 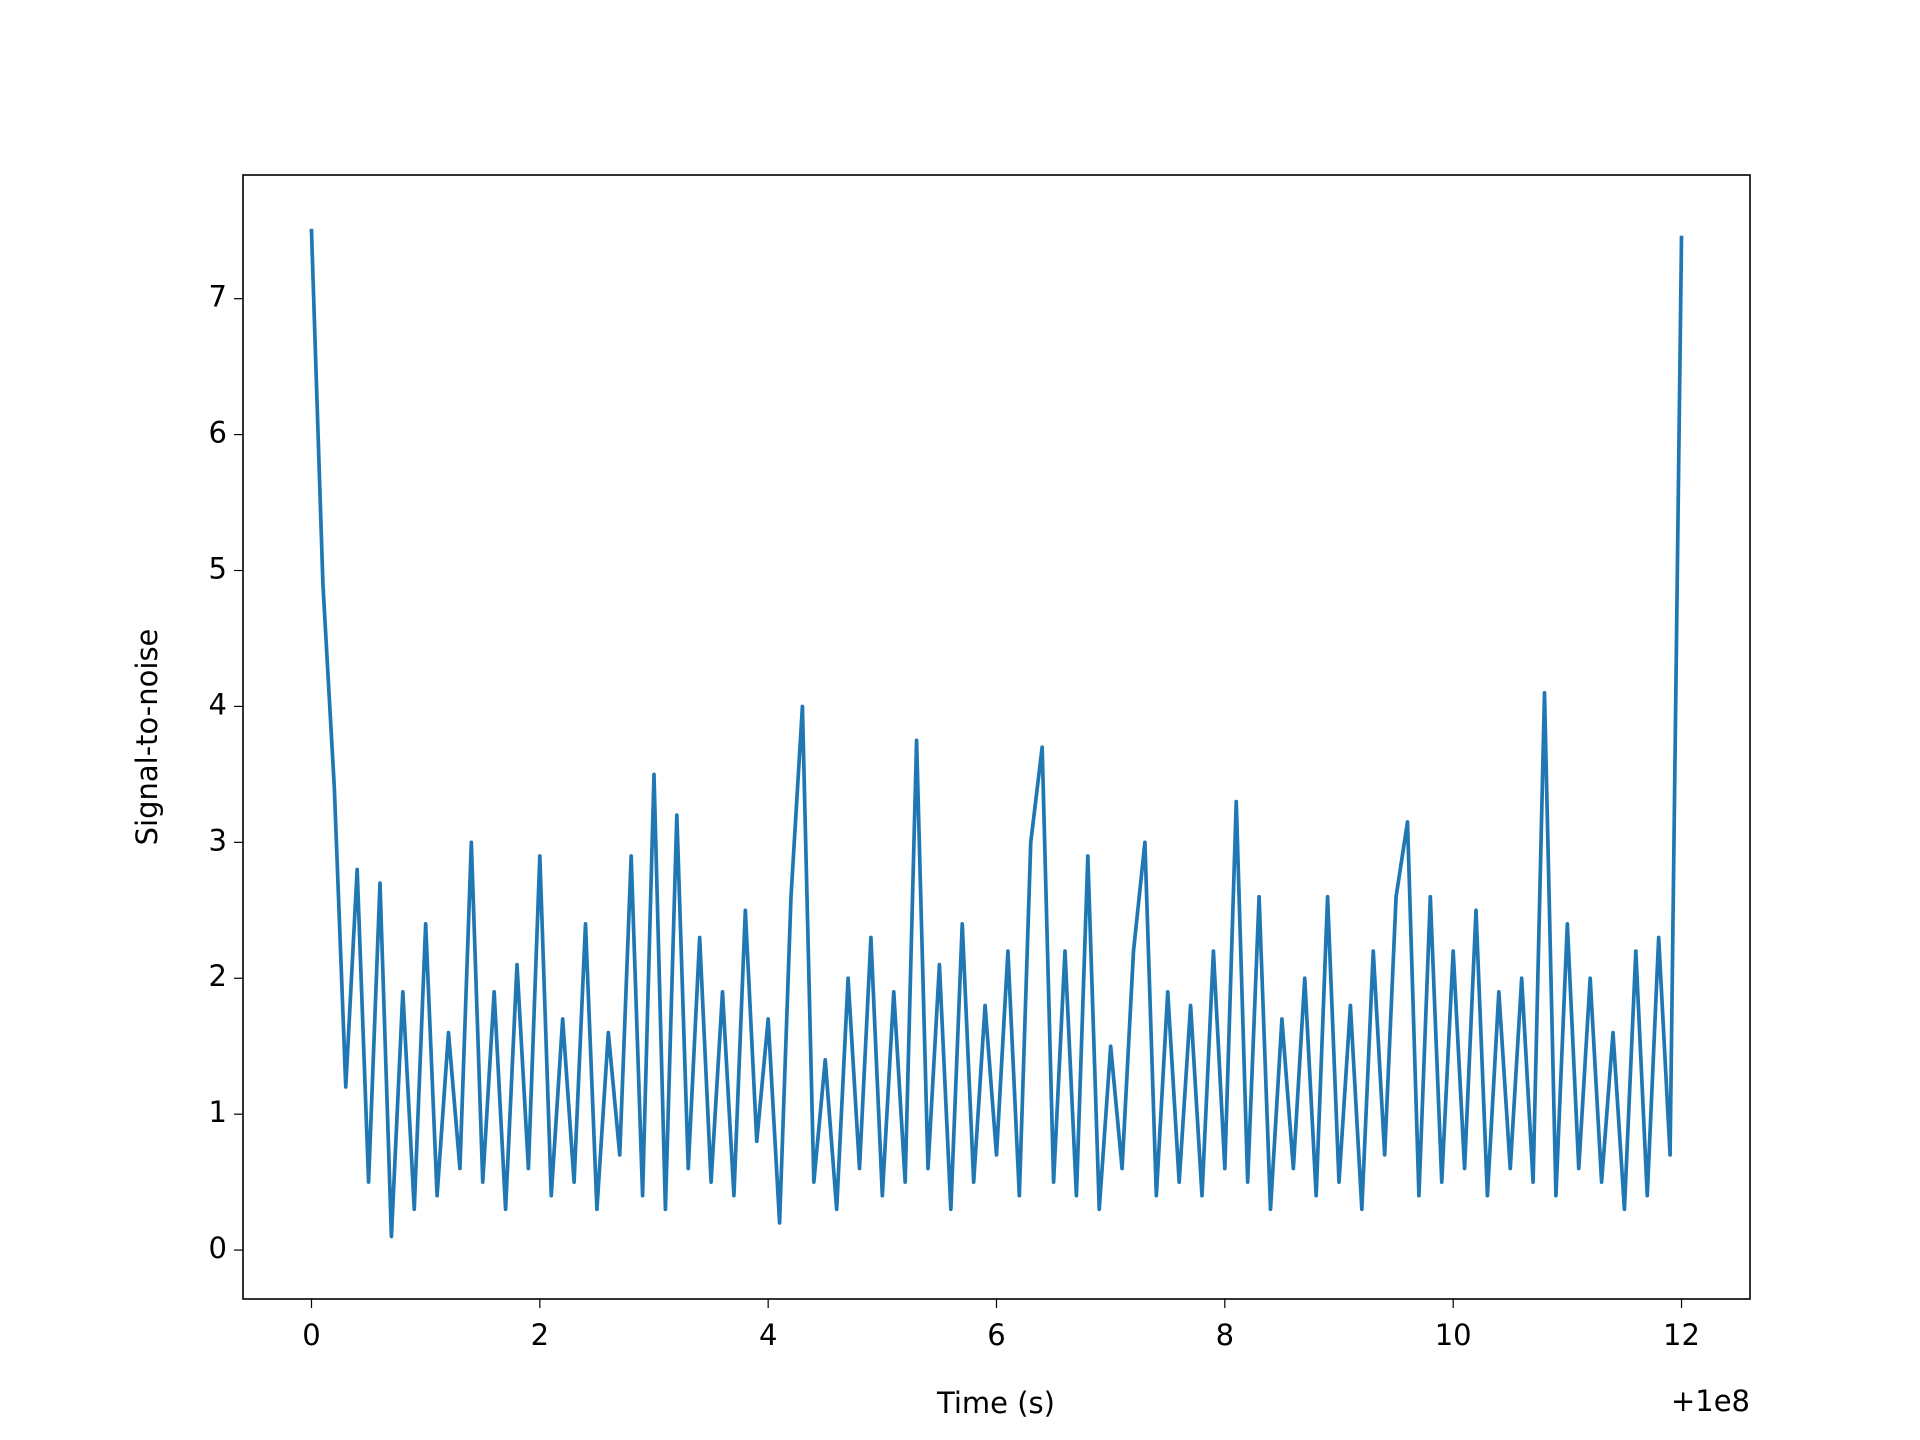 What do you see at coordinates (1710, 1401) in the screenshot?
I see `x-offset-label: +1e8` at bounding box center [1710, 1401].